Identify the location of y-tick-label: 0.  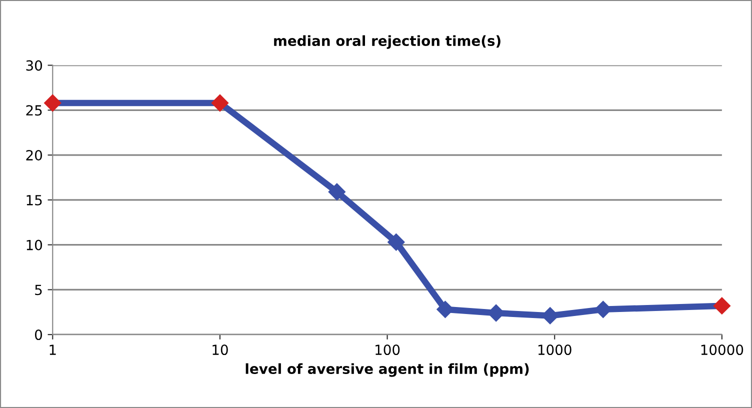
(38, 335).